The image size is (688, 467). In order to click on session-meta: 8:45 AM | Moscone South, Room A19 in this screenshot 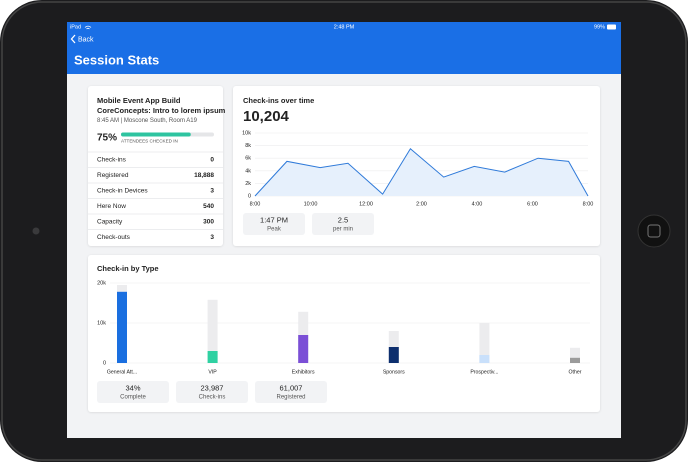, I will do `click(147, 121)`.